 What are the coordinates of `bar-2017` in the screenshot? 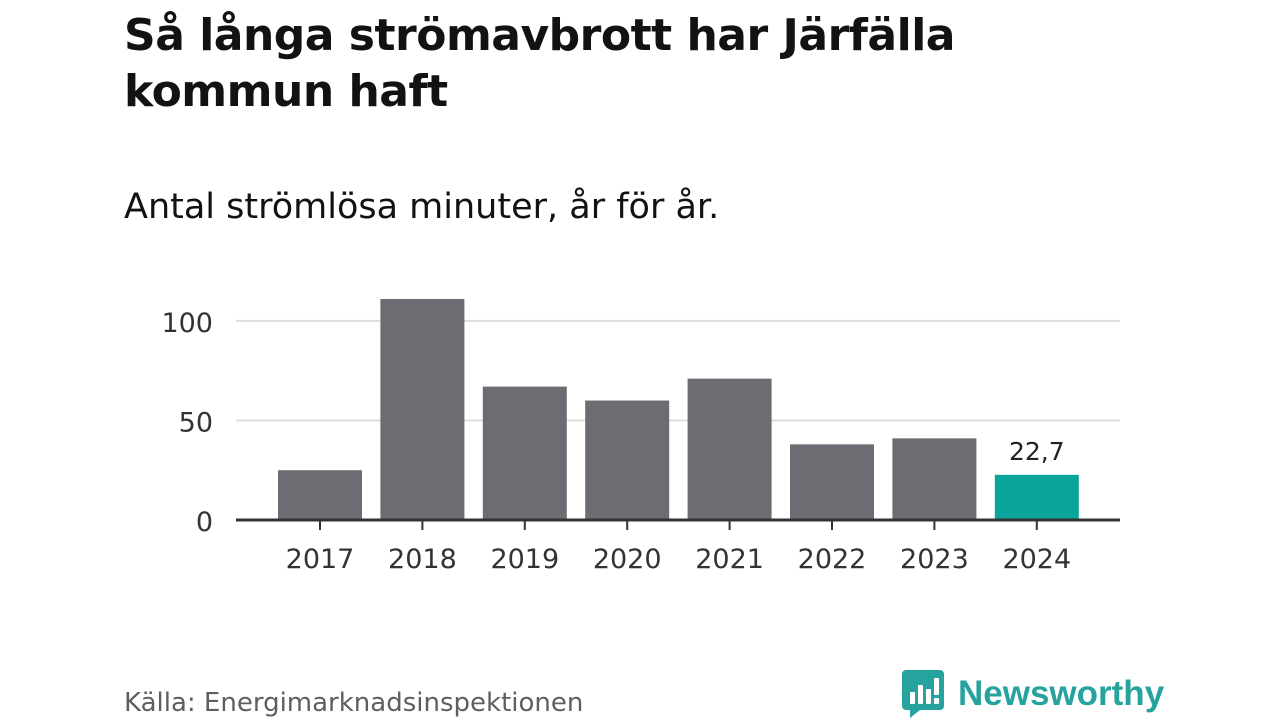 It's located at (320, 495).